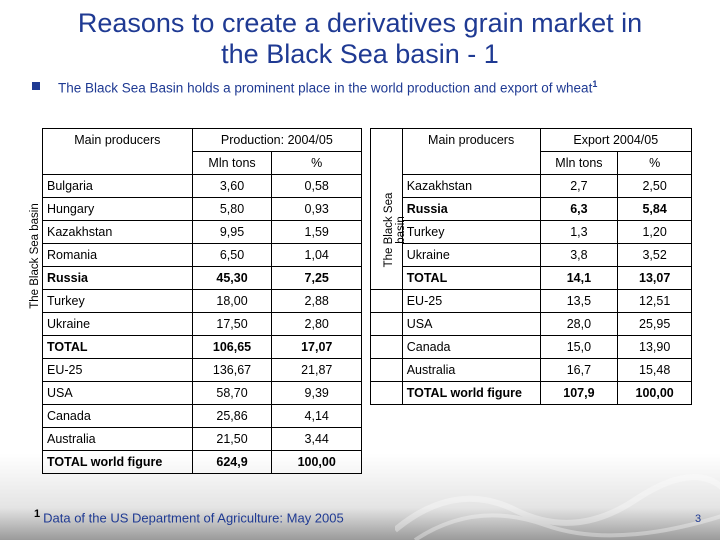 Image resolution: width=720 pixels, height=540 pixels. I want to click on export-cell-pct: 13,90, so click(655, 347).